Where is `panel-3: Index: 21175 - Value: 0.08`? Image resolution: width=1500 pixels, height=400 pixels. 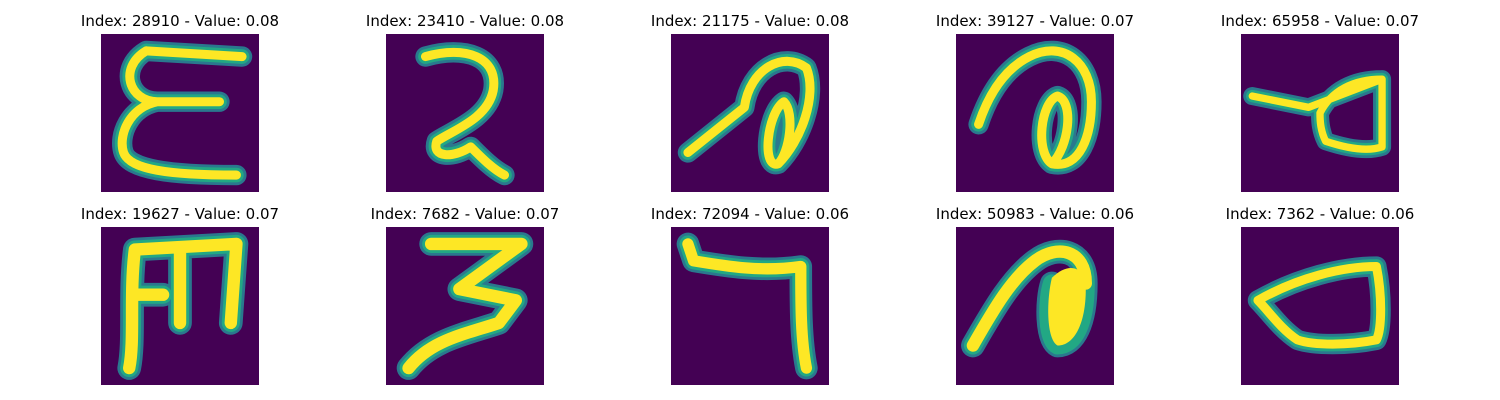 panel-3: Index: 21175 - Value: 0.08 is located at coordinates (750, 96).